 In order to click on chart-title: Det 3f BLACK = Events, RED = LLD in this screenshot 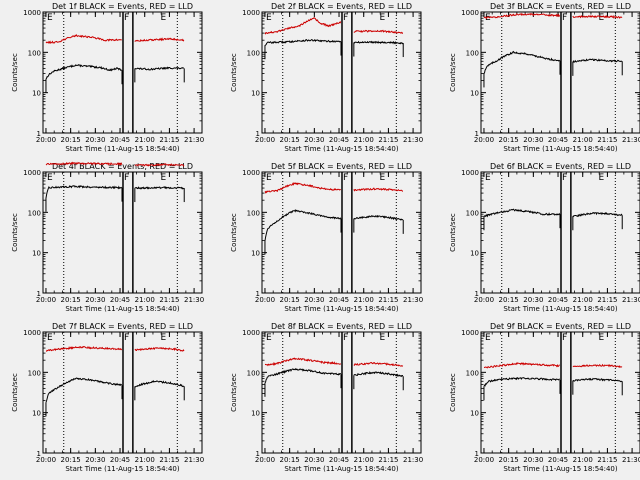, I will do `click(560, 6)`.